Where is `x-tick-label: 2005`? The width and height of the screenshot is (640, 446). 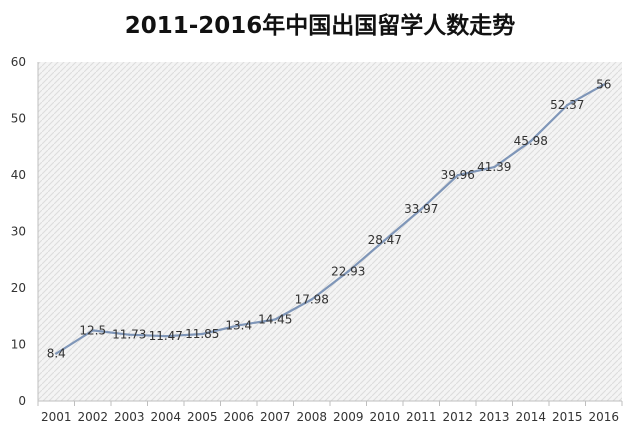
x-tick-label: 2005 is located at coordinates (202, 417).